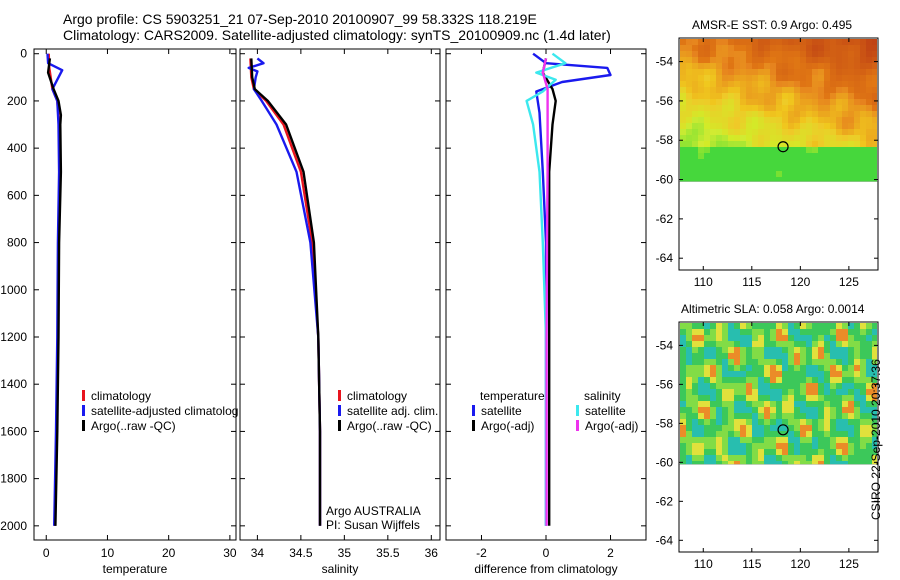  I want to click on series-line-temperature-argo-adj-, so click(549, 292).